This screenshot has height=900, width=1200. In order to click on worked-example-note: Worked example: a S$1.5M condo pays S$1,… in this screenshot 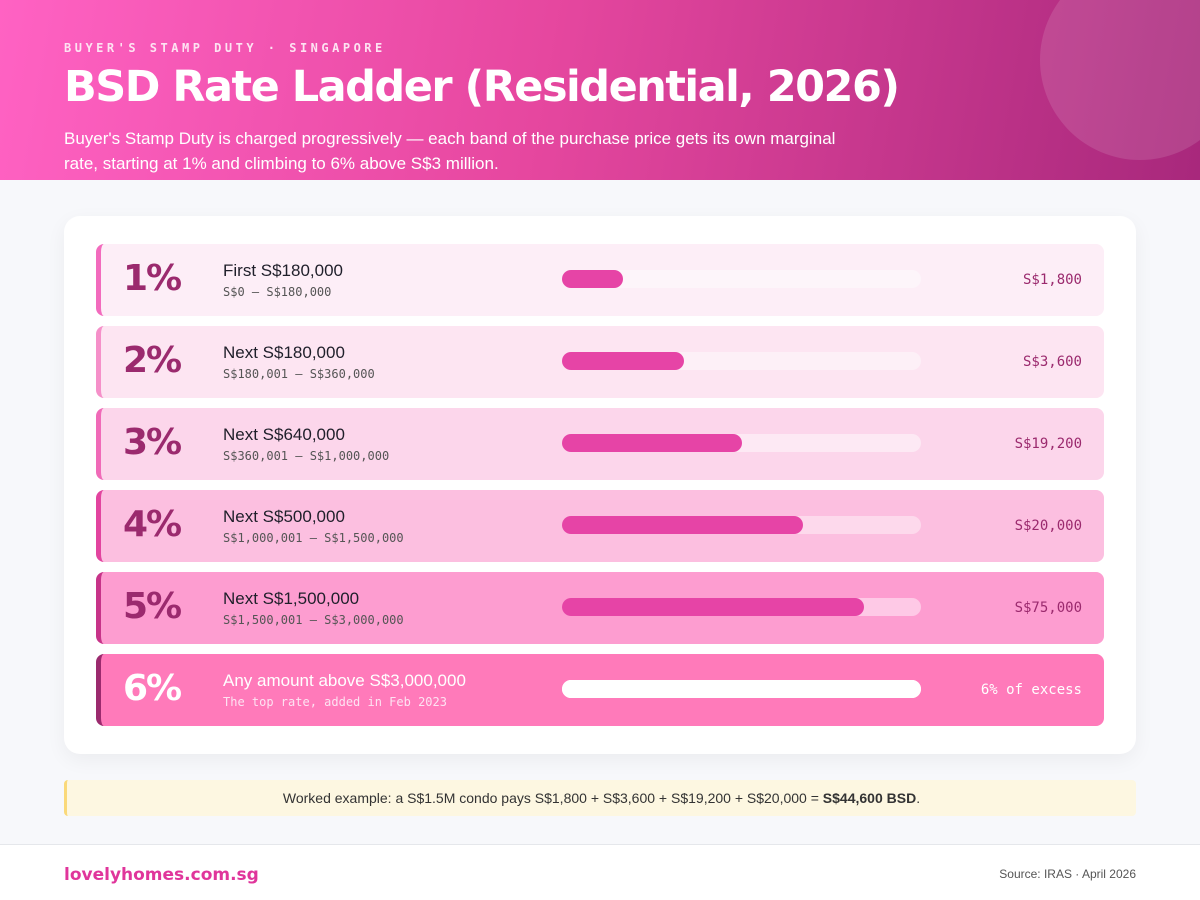, I will do `click(600, 798)`.